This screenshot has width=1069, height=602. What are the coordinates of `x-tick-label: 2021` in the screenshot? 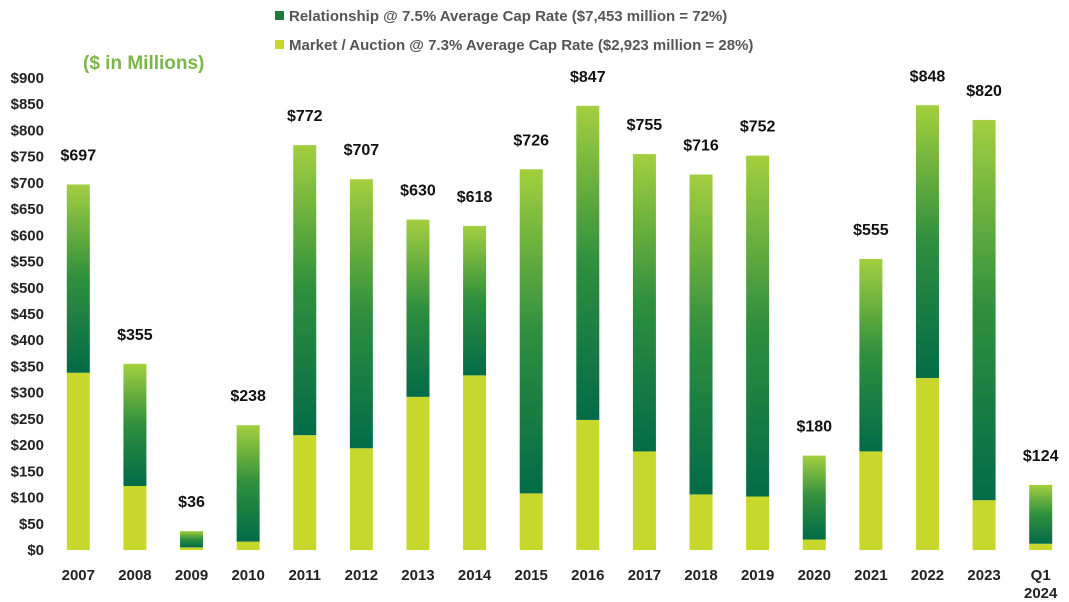 It's located at (870, 575).